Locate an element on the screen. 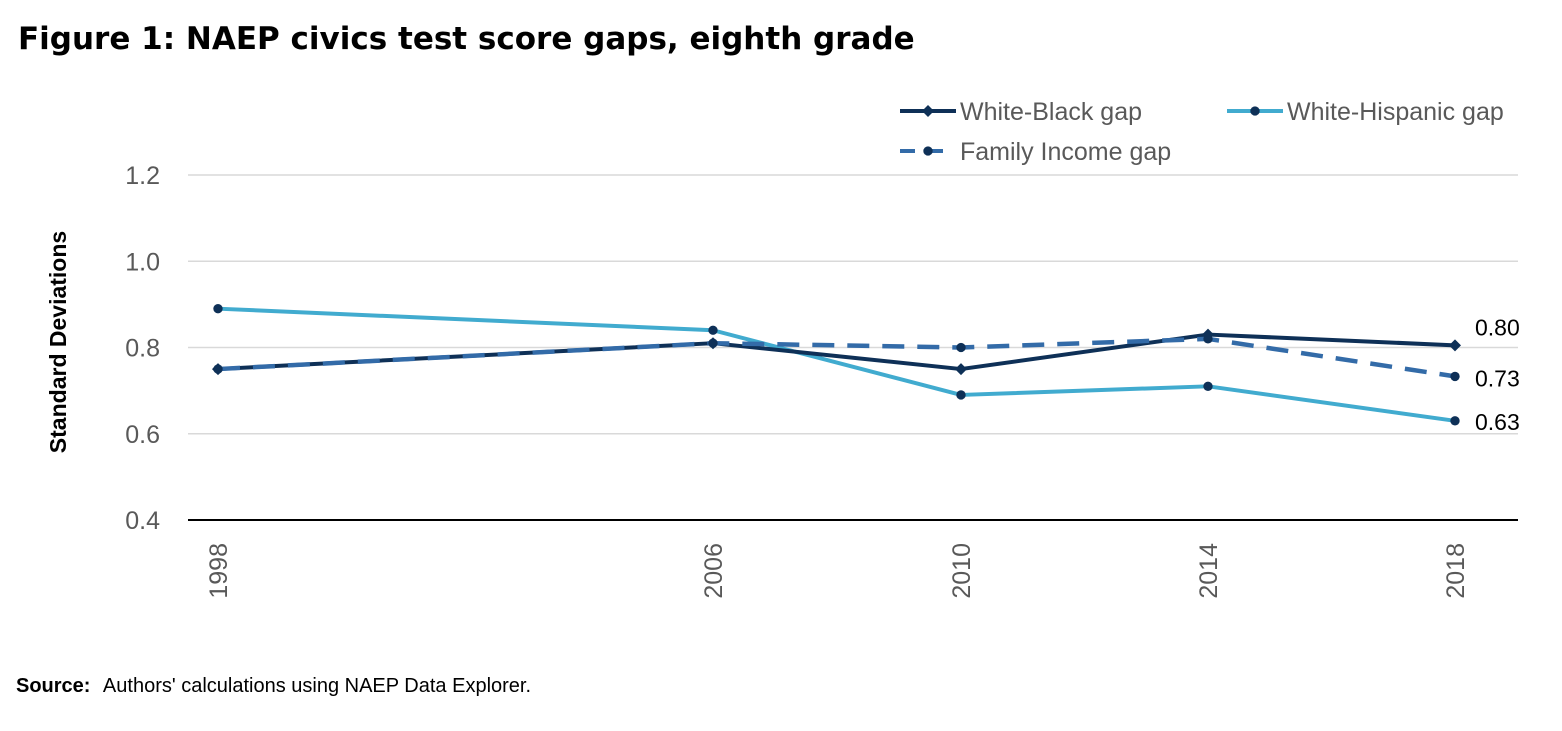 This screenshot has height=731, width=1562. legend-item-white-hispanic-gap: White-Hispanic gap is located at coordinates (1365, 112).